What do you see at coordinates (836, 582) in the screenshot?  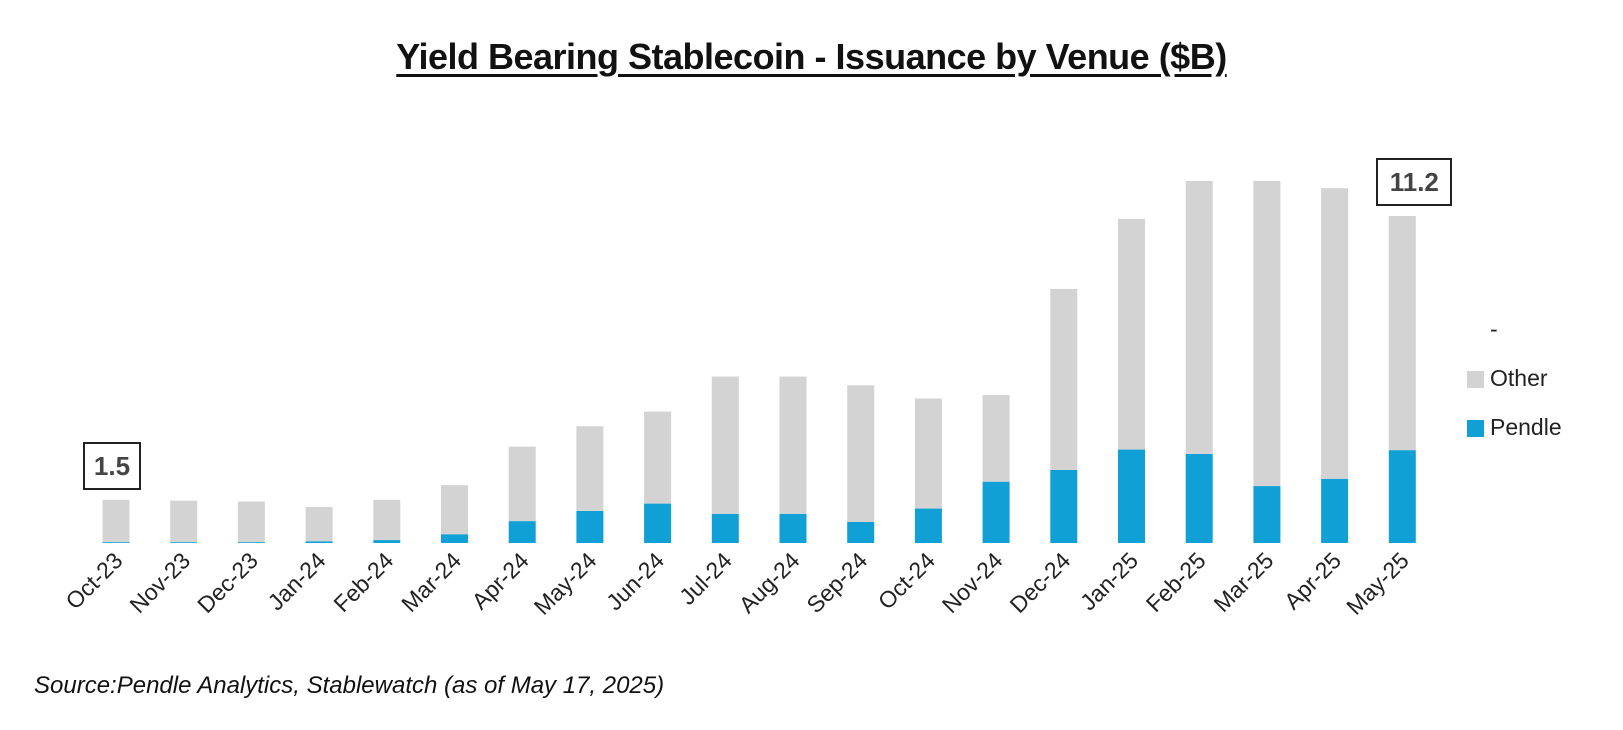 I see `x-tick-label: Sep-24` at bounding box center [836, 582].